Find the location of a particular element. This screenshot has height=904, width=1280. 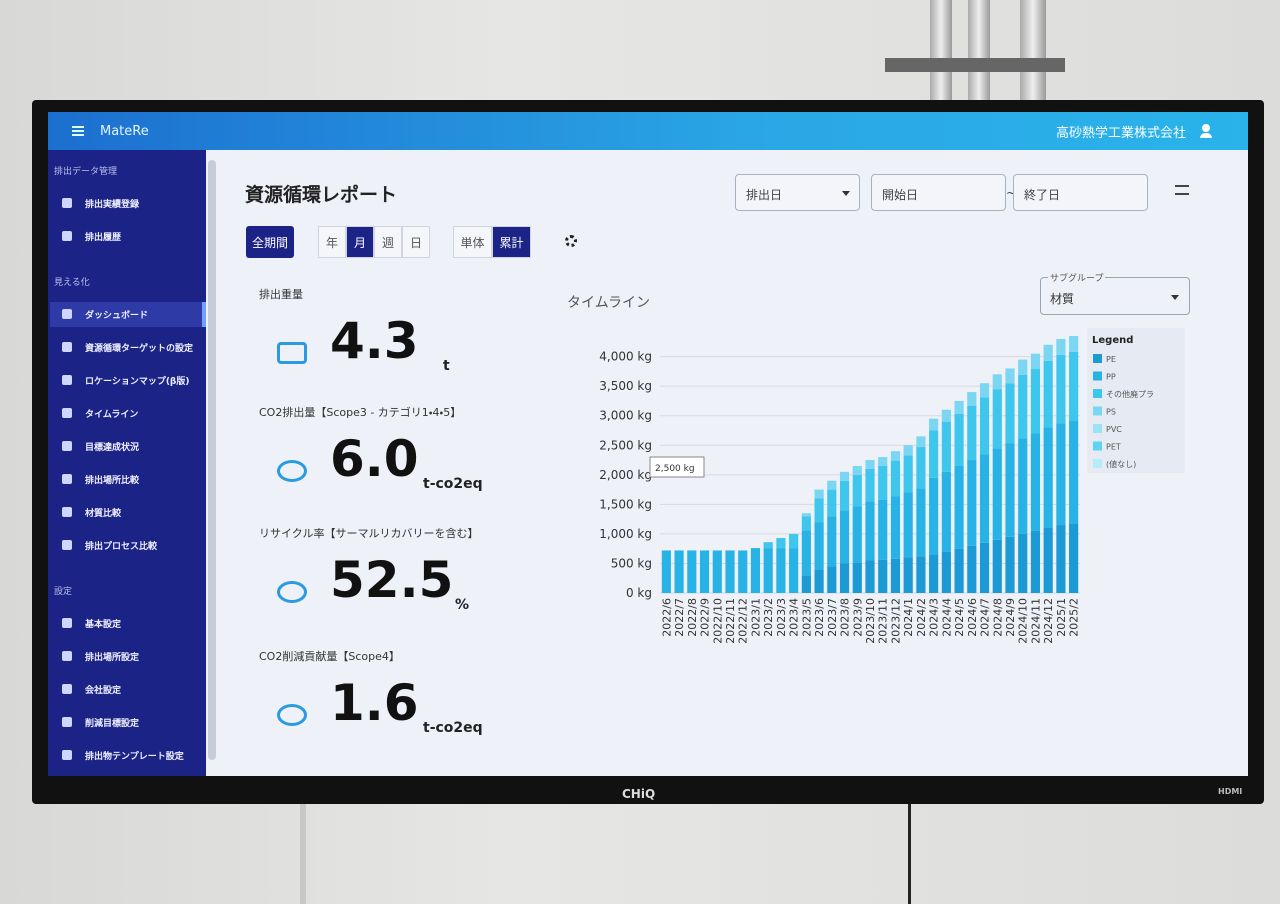

subgroup-select is located at coordinates (1115, 296).